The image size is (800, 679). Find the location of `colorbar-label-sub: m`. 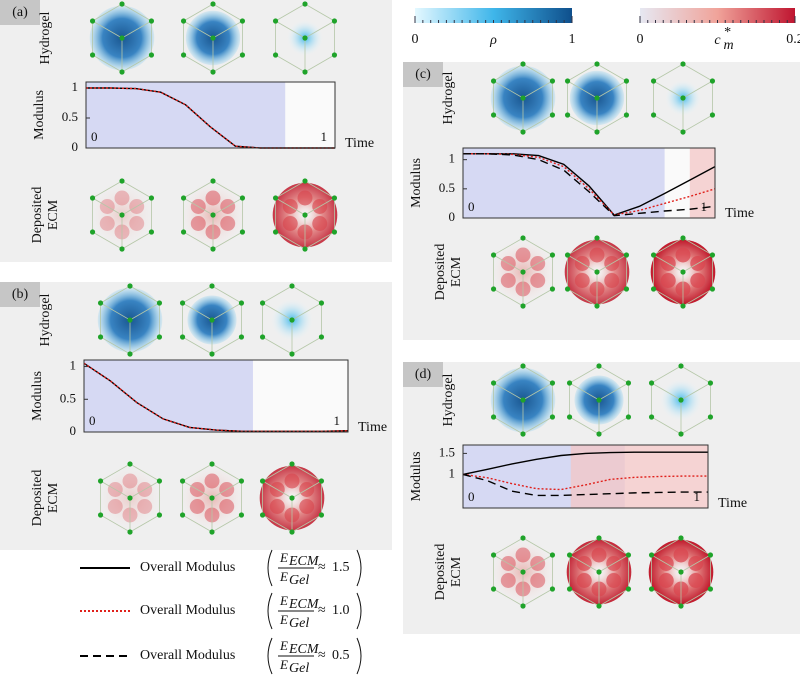

colorbar-label-sub: m is located at coordinates (729, 45).